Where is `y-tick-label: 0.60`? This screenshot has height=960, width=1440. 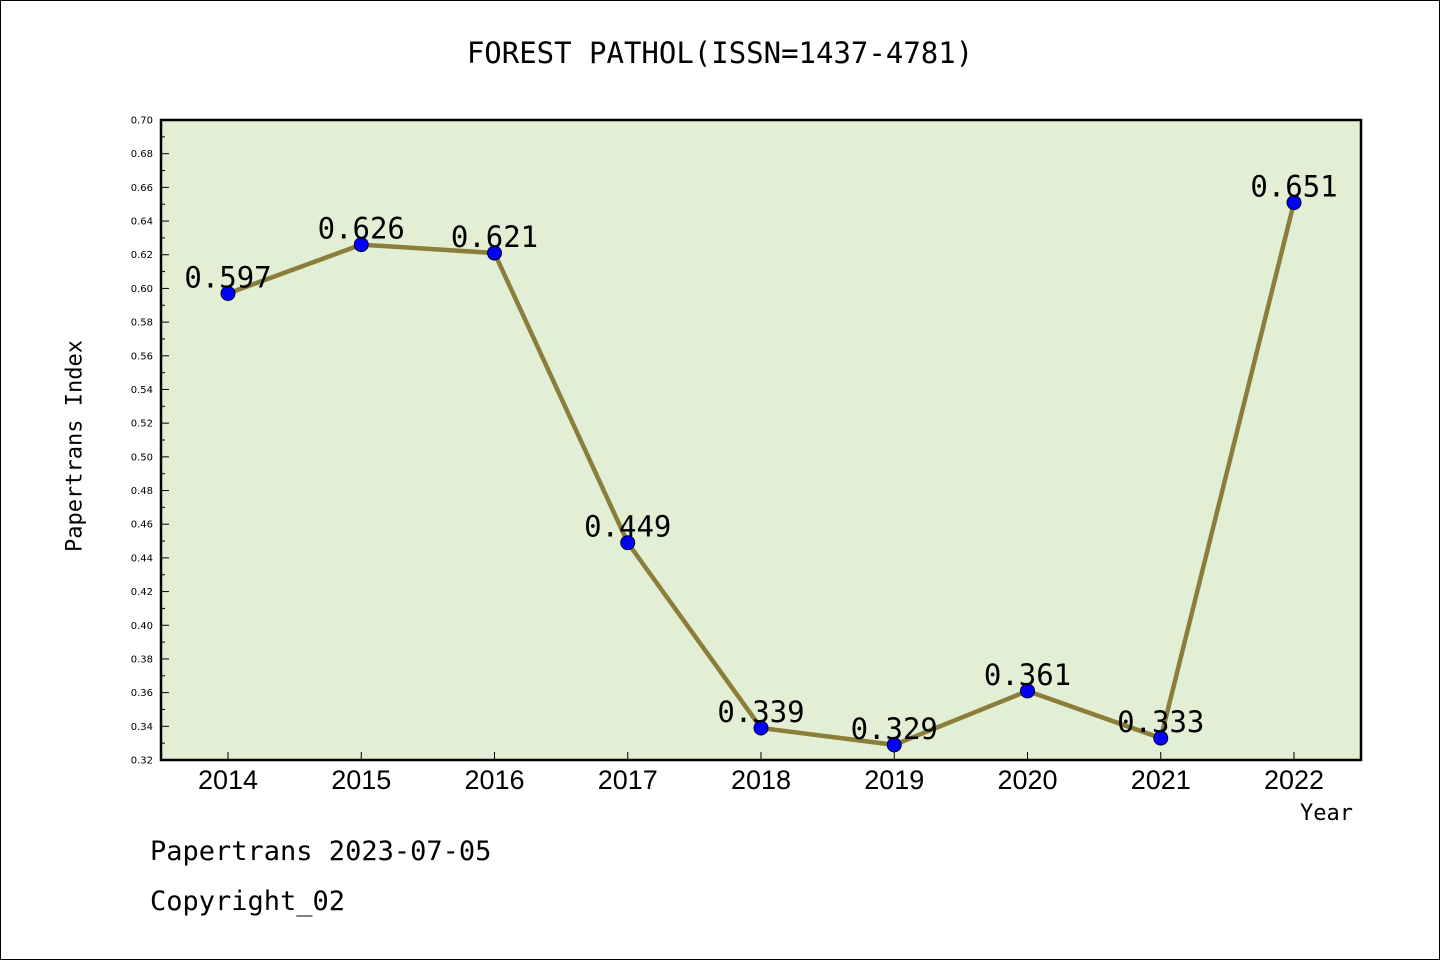
y-tick-label: 0.60 is located at coordinates (142, 289).